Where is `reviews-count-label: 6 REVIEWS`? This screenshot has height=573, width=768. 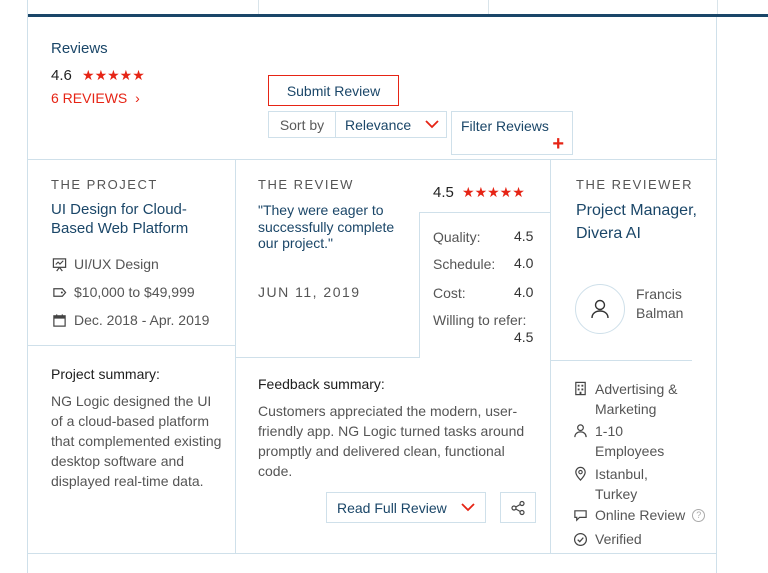 reviews-count-label: 6 REVIEWS is located at coordinates (89, 98).